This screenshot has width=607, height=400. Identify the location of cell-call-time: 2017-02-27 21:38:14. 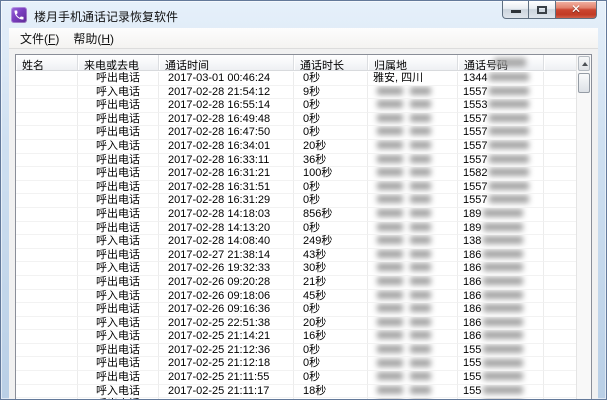
(226, 255).